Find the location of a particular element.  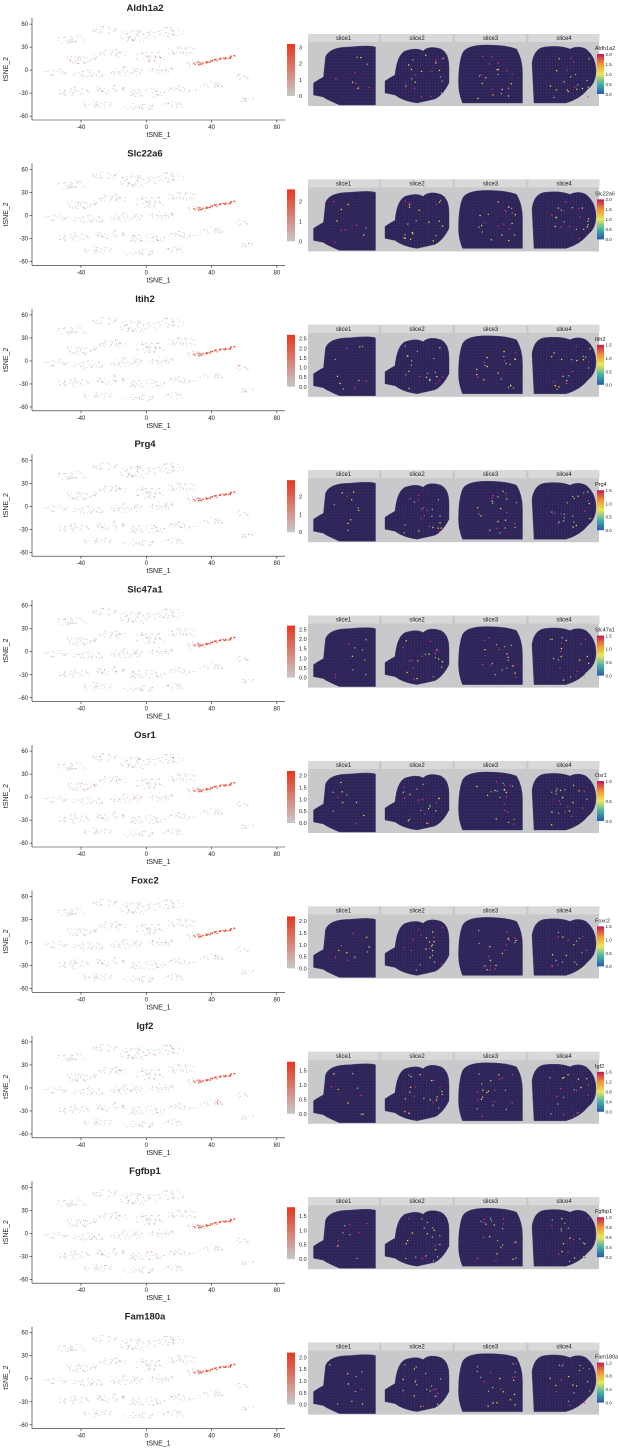

legend-tick-label: 2.5 is located at coordinates (303, 340).